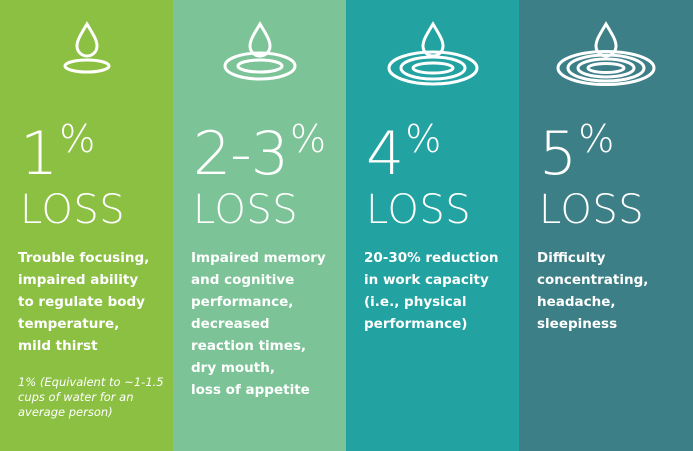 Image resolution: width=693 pixels, height=451 pixels. What do you see at coordinates (86, 51) in the screenshot?
I see `water-drop-icon` at bounding box center [86, 51].